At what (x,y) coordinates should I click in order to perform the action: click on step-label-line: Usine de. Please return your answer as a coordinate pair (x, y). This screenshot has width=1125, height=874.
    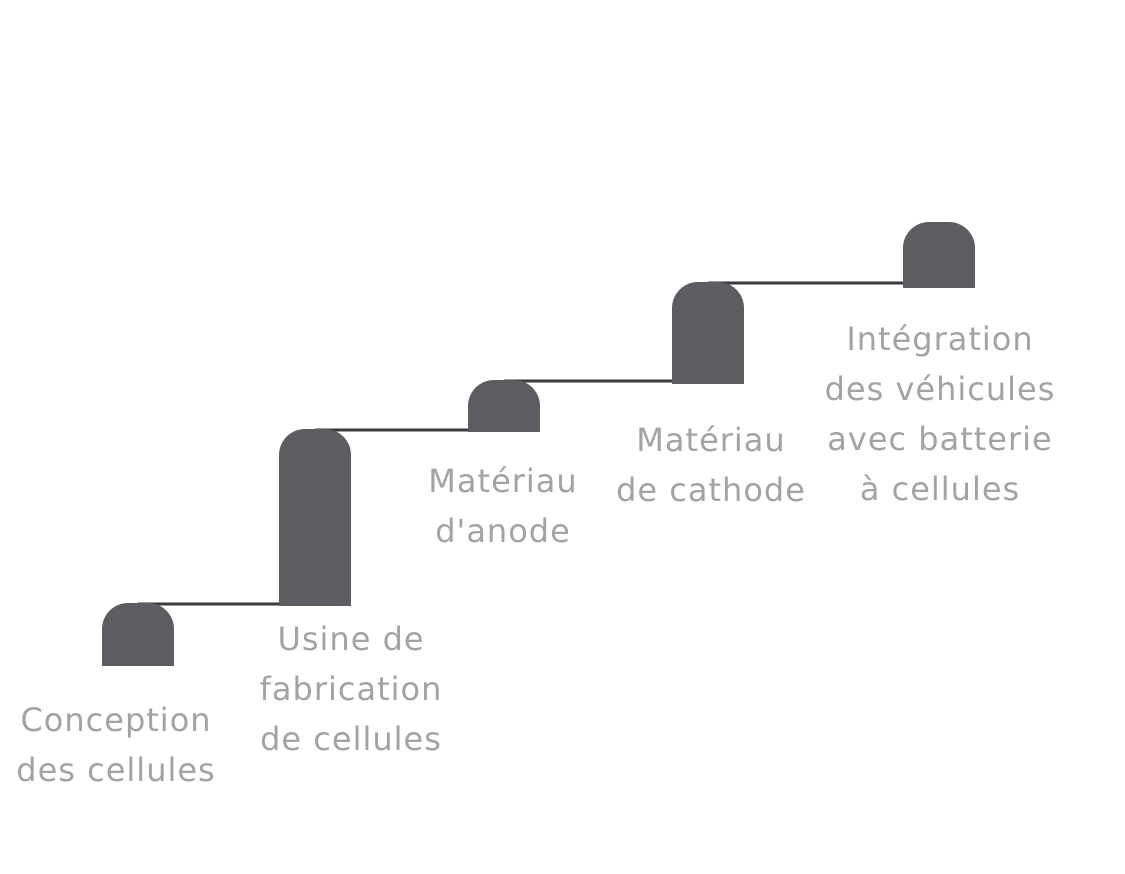
    Looking at the image, I should click on (351, 639).